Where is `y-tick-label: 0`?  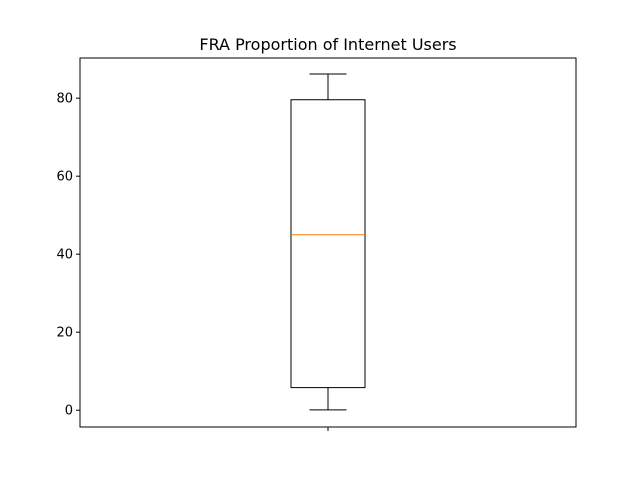 y-tick-label: 0 is located at coordinates (69, 411).